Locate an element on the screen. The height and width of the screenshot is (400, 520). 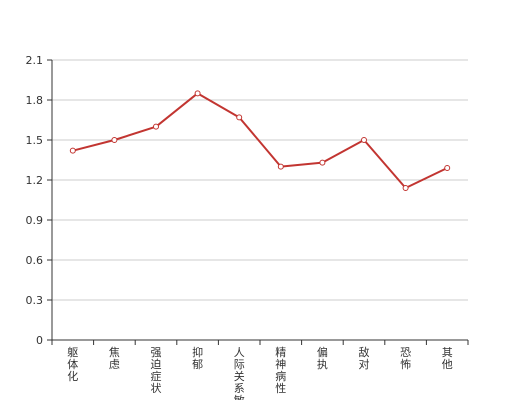
x-tick-label: 抑郁 is located at coordinates (197, 358).